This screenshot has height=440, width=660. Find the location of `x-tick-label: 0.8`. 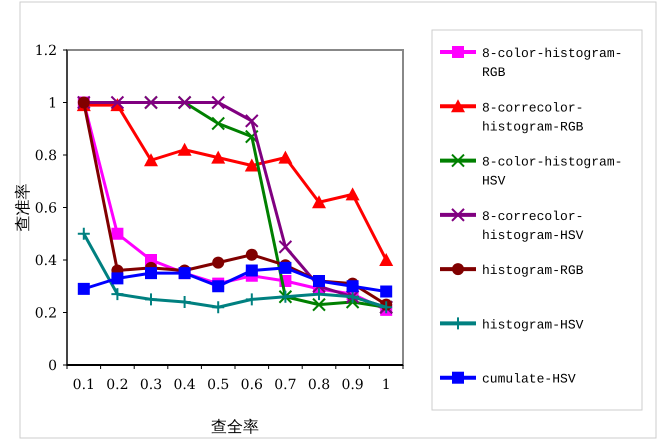

x-tick-label: 0.8 is located at coordinates (319, 385).